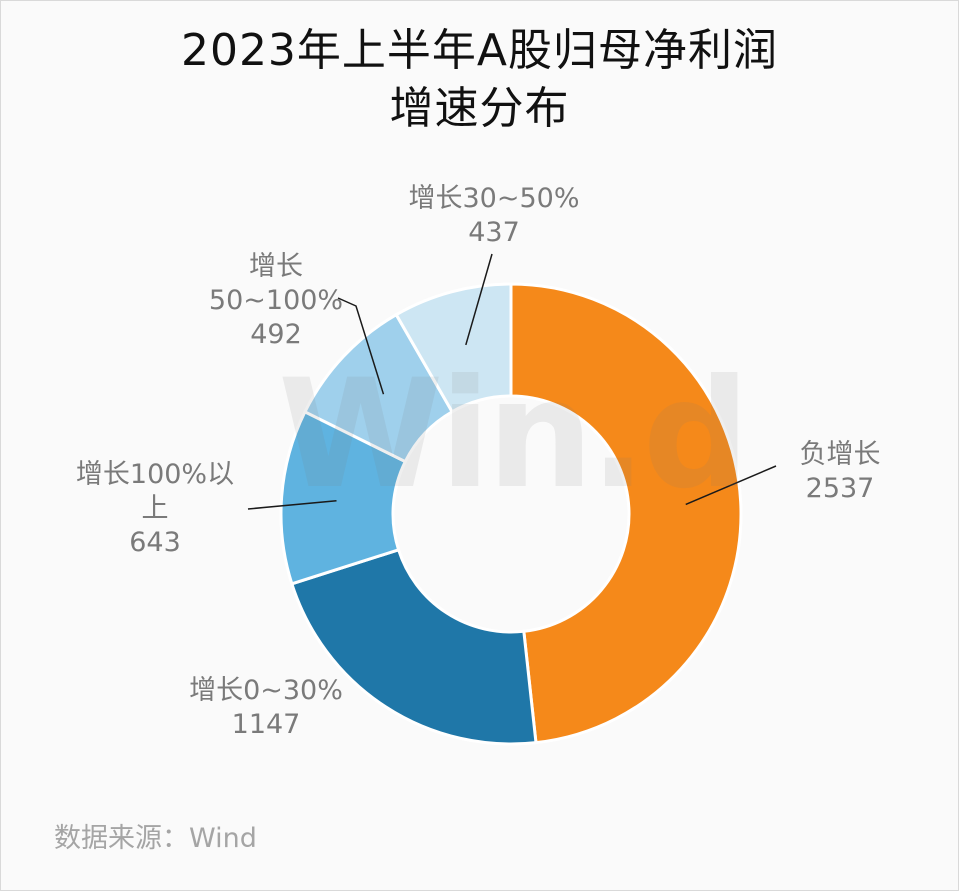 The image size is (959, 891). I want to click on label-growth-0-30: 增长0~30% 1147, so click(266, 708).